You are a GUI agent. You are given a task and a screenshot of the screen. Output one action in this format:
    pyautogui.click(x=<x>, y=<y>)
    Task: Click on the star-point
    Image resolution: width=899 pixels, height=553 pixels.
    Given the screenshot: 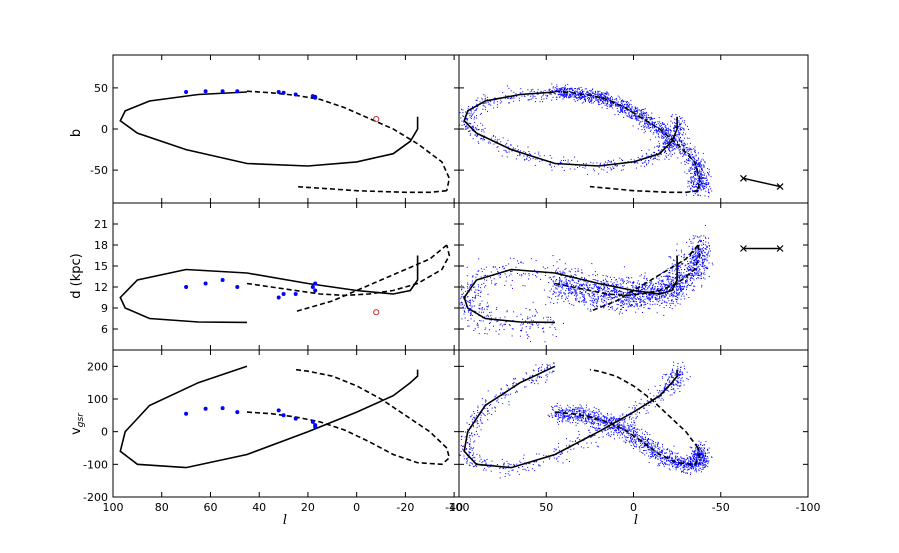 What is the action you would take?
    pyautogui.click(x=312, y=421)
    